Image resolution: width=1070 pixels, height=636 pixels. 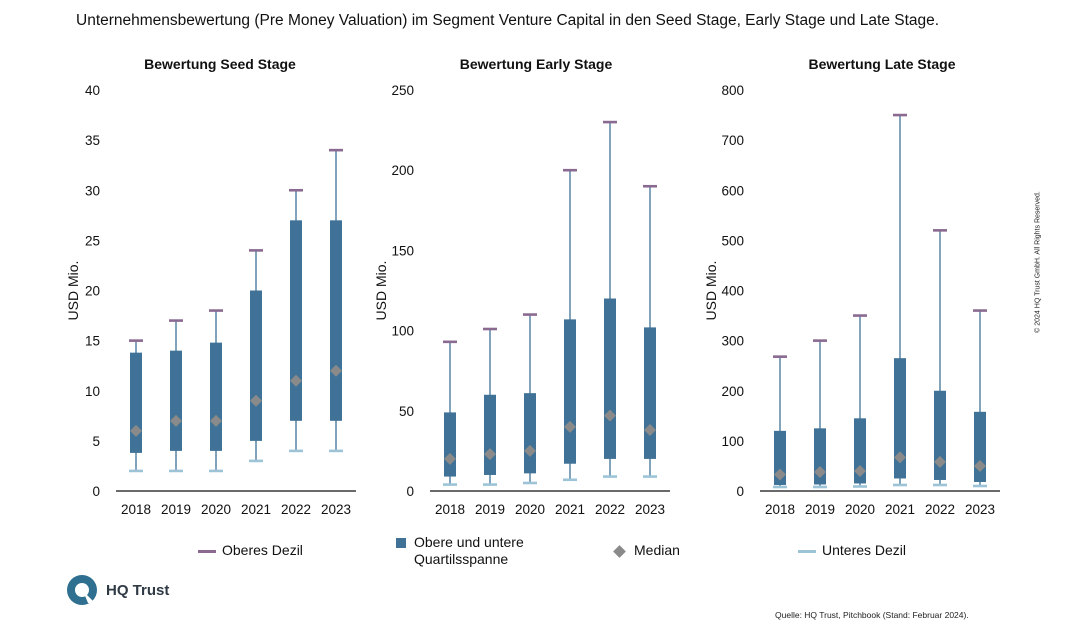 I want to click on y-tick-label: 5, so click(x=96, y=441).